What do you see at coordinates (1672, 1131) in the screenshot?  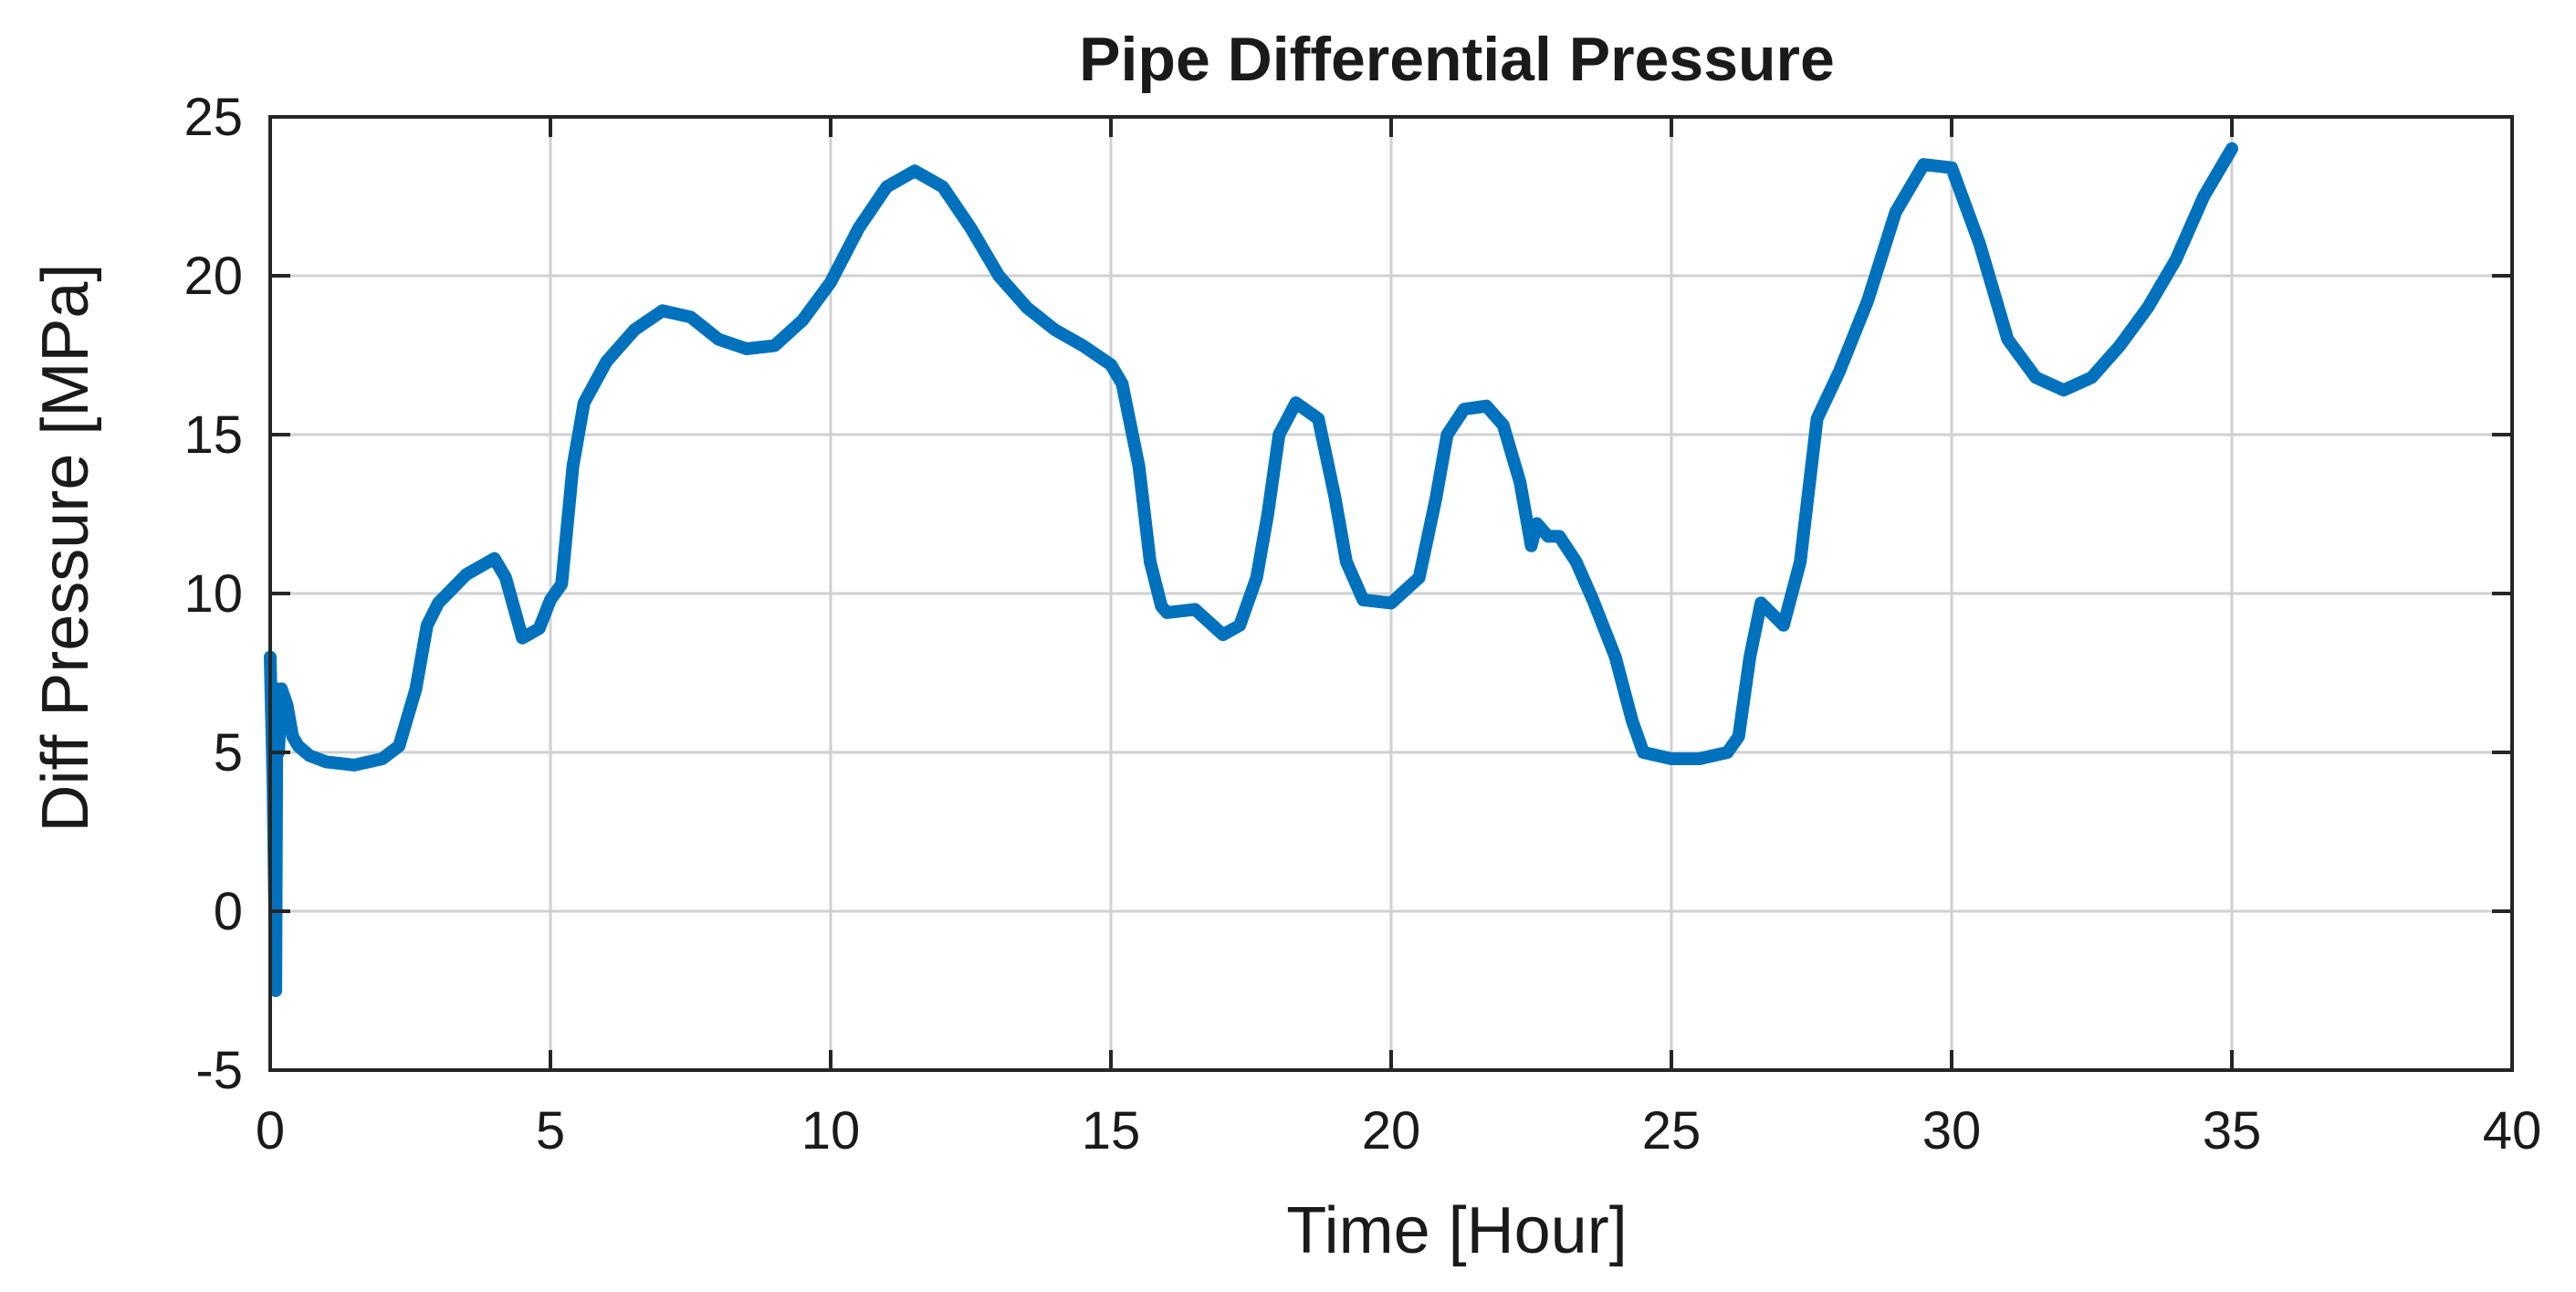 I see `x-tick-label: 25` at bounding box center [1672, 1131].